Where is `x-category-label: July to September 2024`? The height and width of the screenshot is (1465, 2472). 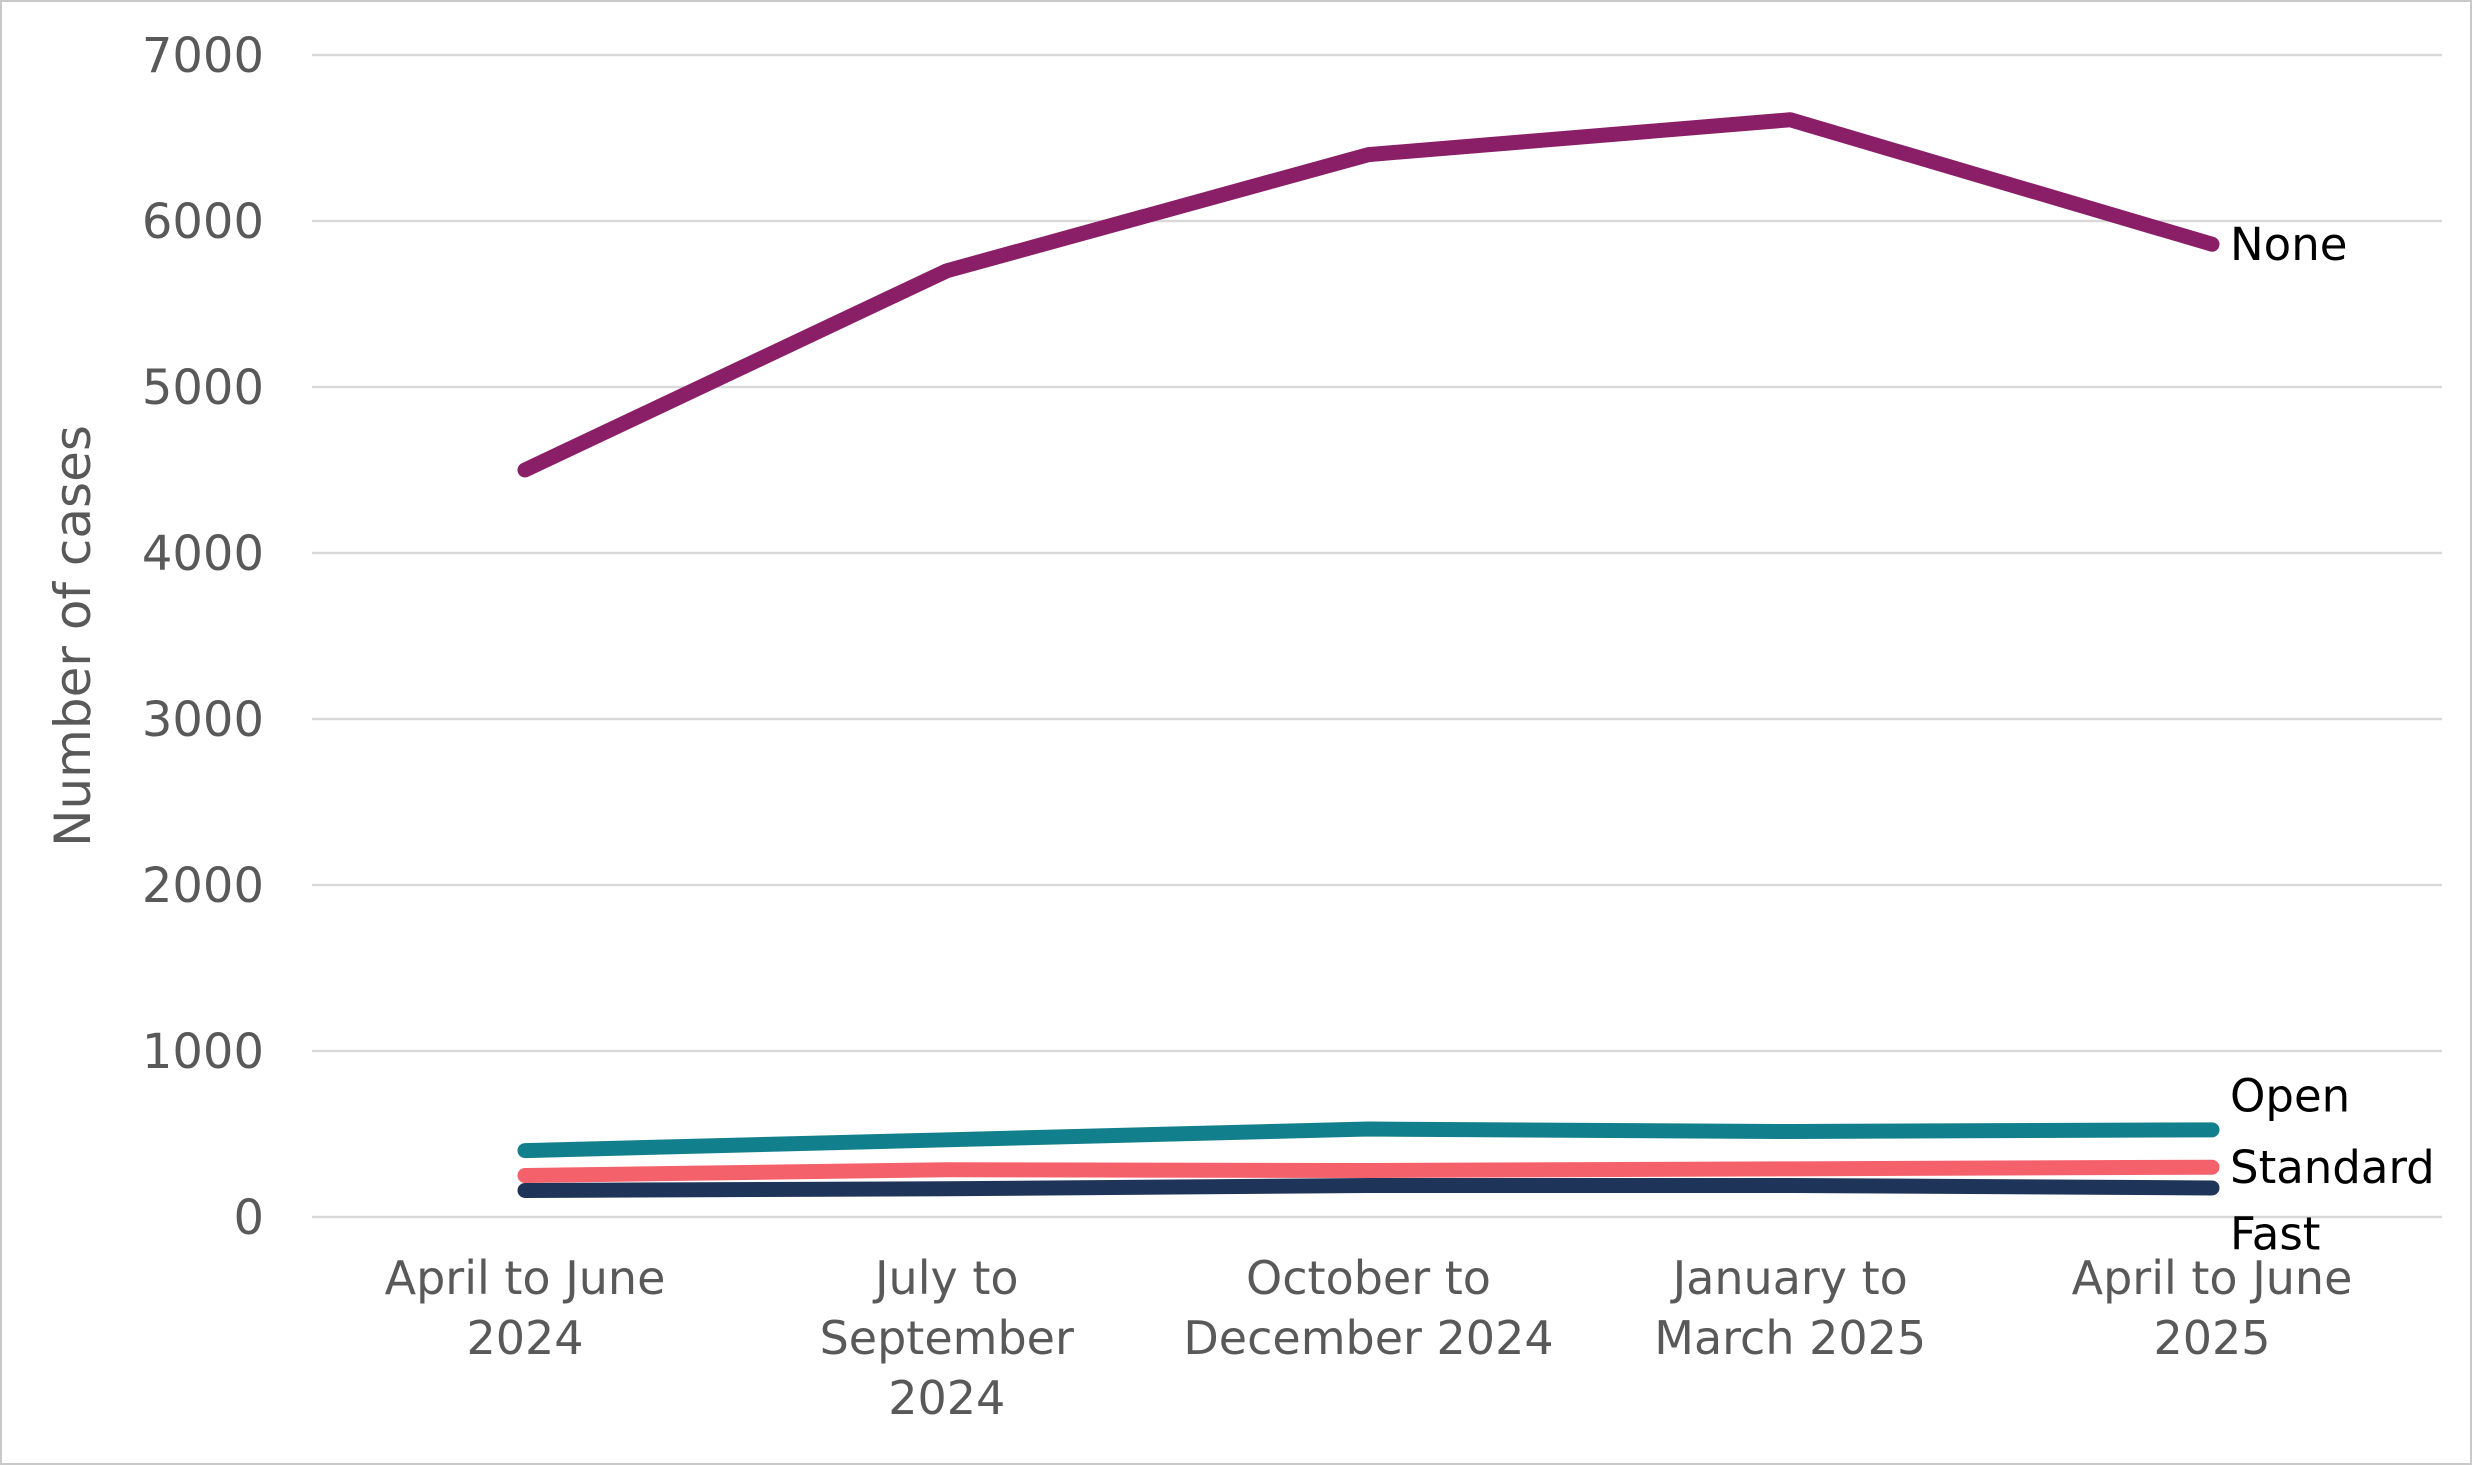 x-category-label: July to September 2024 is located at coordinates (947, 1338).